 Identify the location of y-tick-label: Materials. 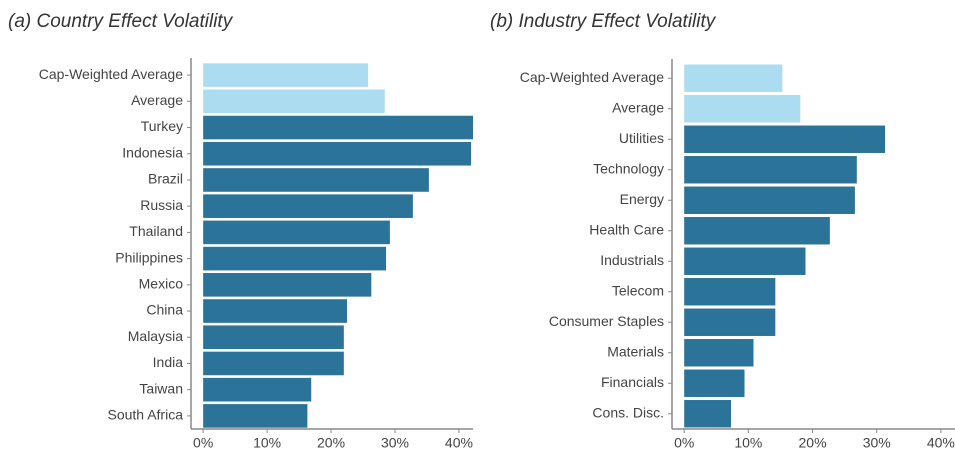
(635, 351).